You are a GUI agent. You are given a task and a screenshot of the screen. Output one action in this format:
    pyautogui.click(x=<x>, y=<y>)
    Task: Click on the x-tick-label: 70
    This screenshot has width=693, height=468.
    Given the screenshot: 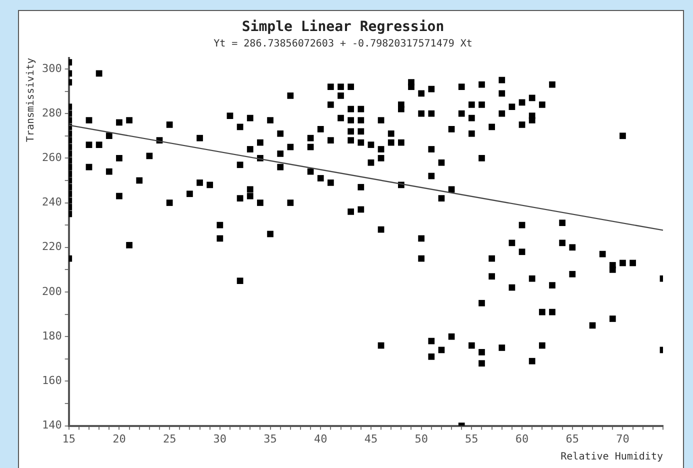 What is the action you would take?
    pyautogui.click(x=623, y=439)
    